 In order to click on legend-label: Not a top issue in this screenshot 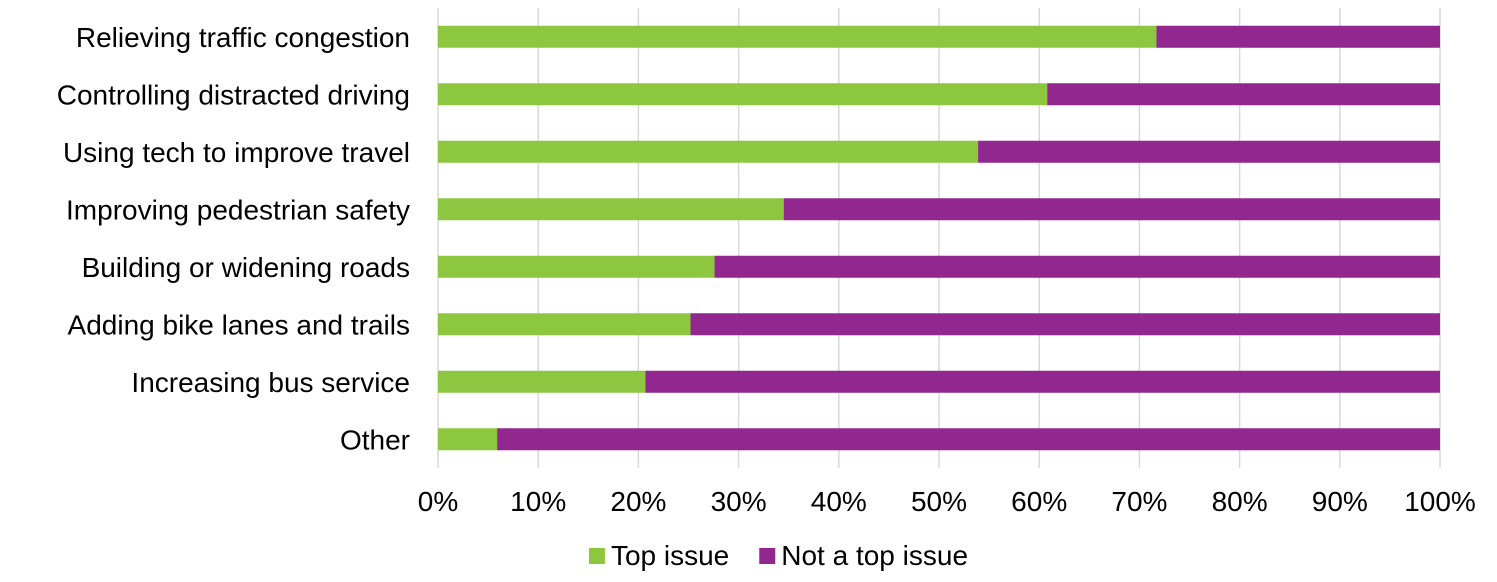, I will do `click(874, 555)`.